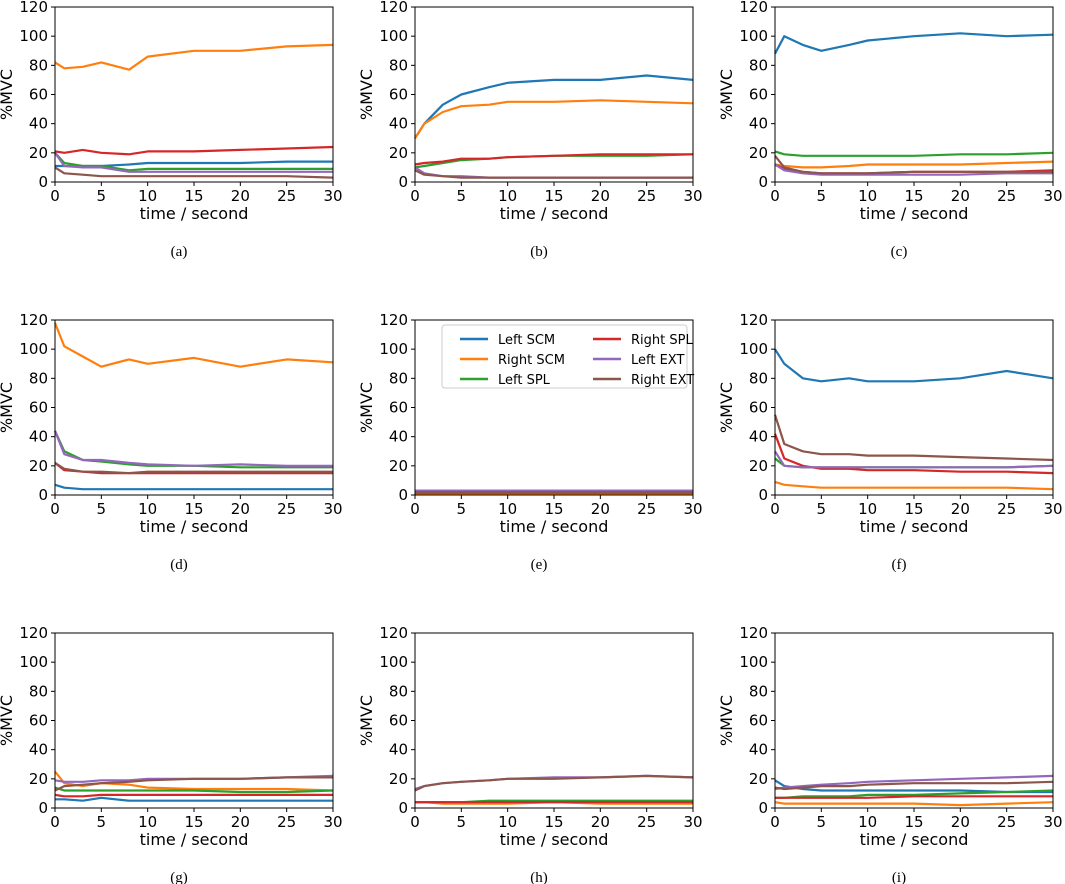 Image resolution: width=1065 pixels, height=884 pixels. What do you see at coordinates (193, 795) in the screenshot?
I see `series-line-right-spl` at bounding box center [193, 795].